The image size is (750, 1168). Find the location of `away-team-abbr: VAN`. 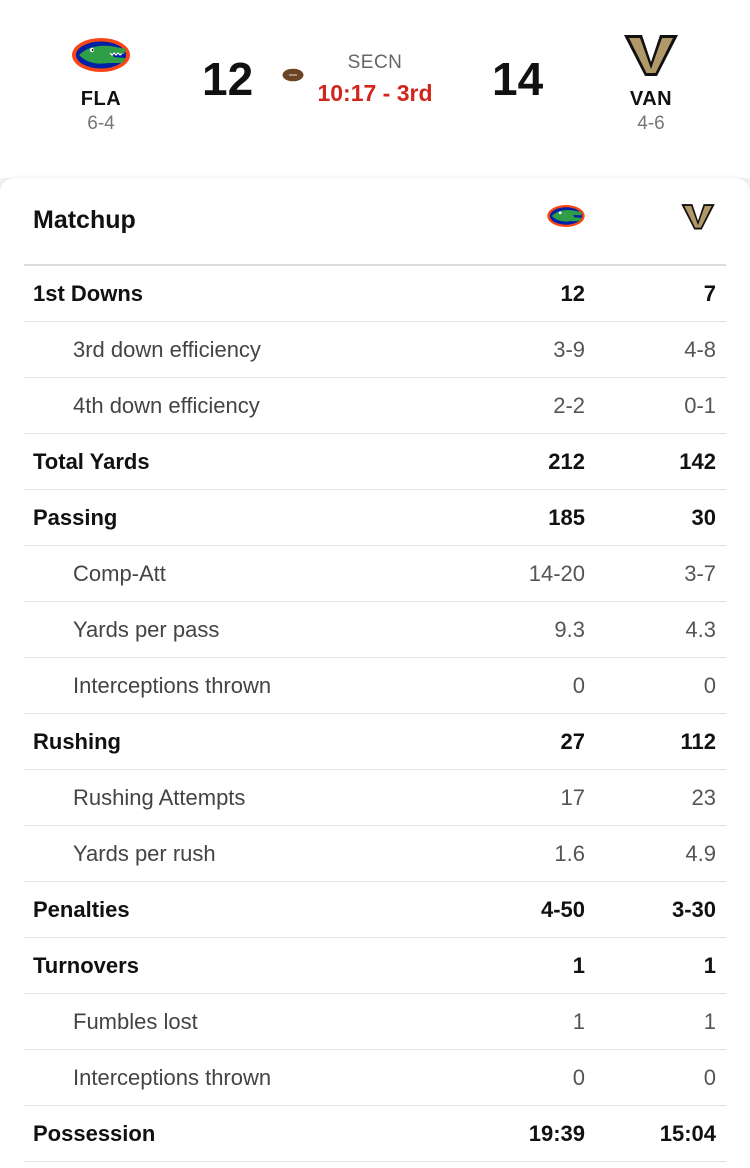

away-team-abbr: VAN is located at coordinates (651, 99).